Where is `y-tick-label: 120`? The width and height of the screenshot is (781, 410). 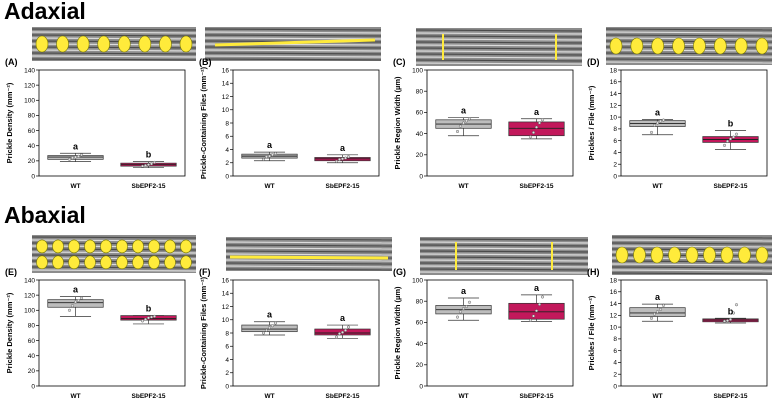 y-tick-label: 120 is located at coordinates (29, 295).